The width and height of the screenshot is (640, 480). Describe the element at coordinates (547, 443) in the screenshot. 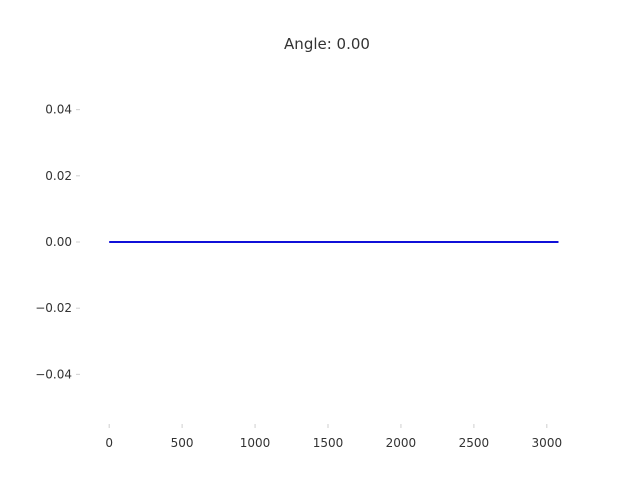

I see `x-tick-label: 3000` at that location.